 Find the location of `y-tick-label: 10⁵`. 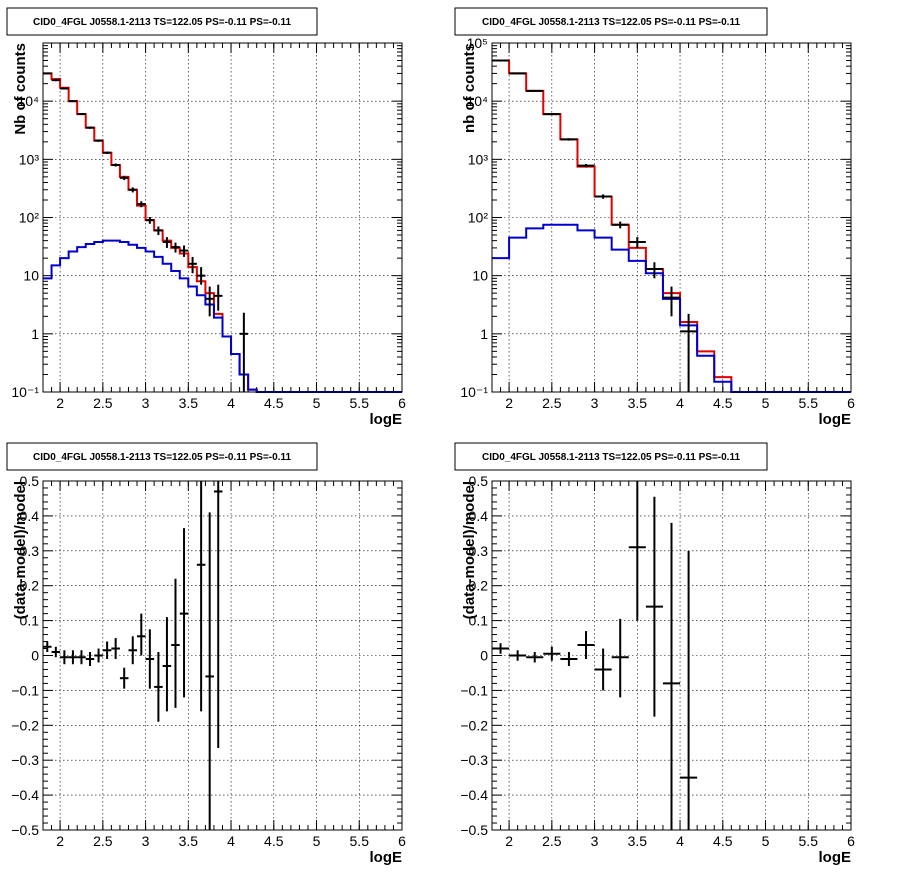

y-tick-label: 10⁵ is located at coordinates (477, 43).